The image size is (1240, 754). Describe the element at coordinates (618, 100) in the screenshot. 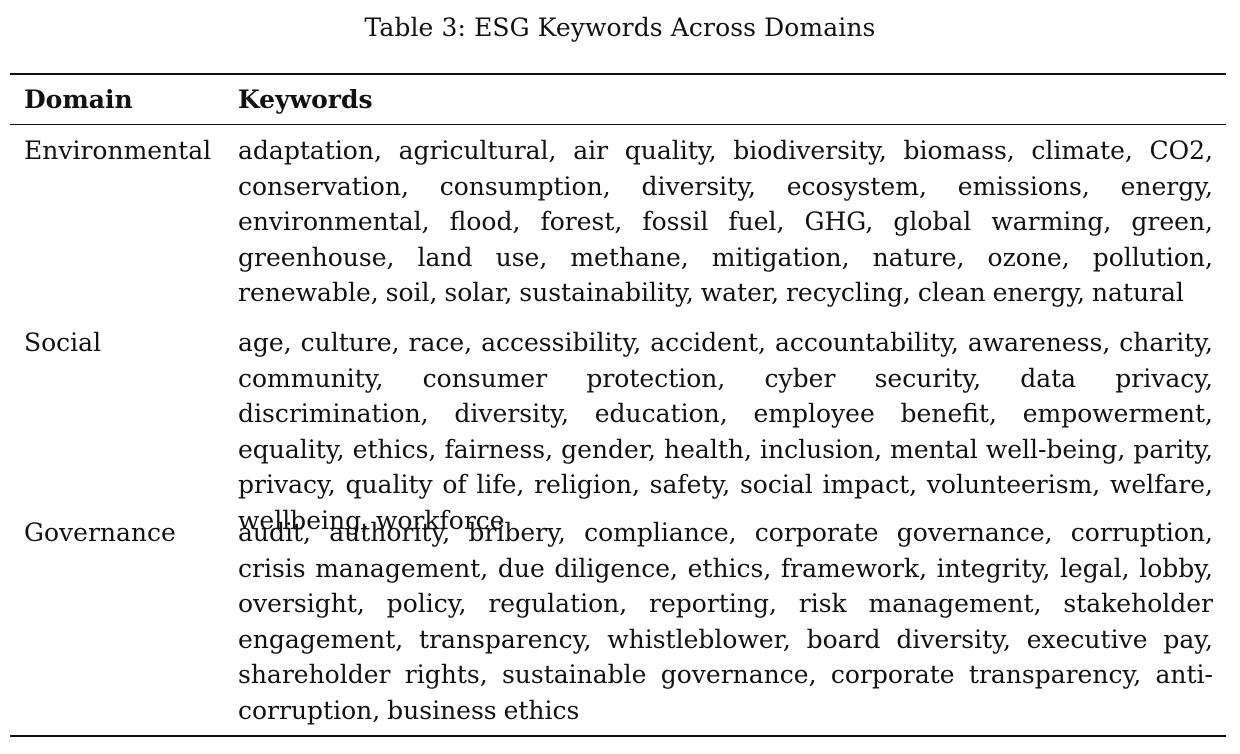

I see `table-header-row: Domain Keywords` at that location.